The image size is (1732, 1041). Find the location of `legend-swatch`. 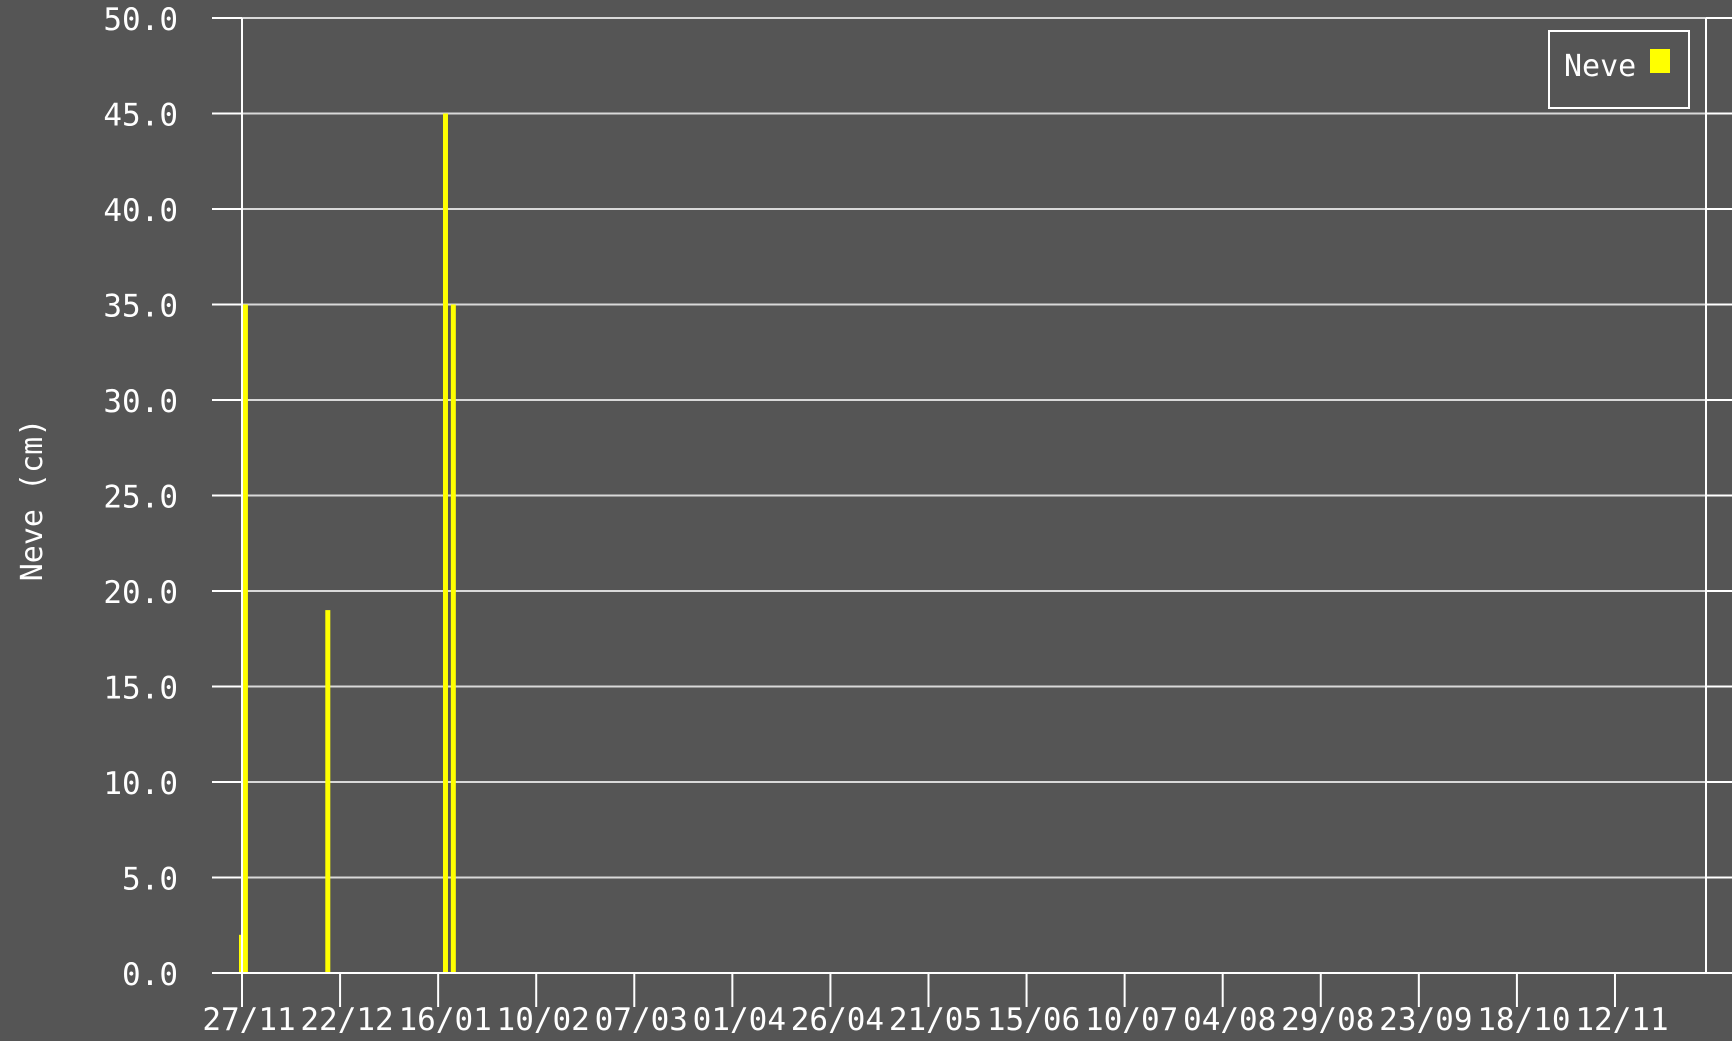

legend-swatch is located at coordinates (1660, 61).